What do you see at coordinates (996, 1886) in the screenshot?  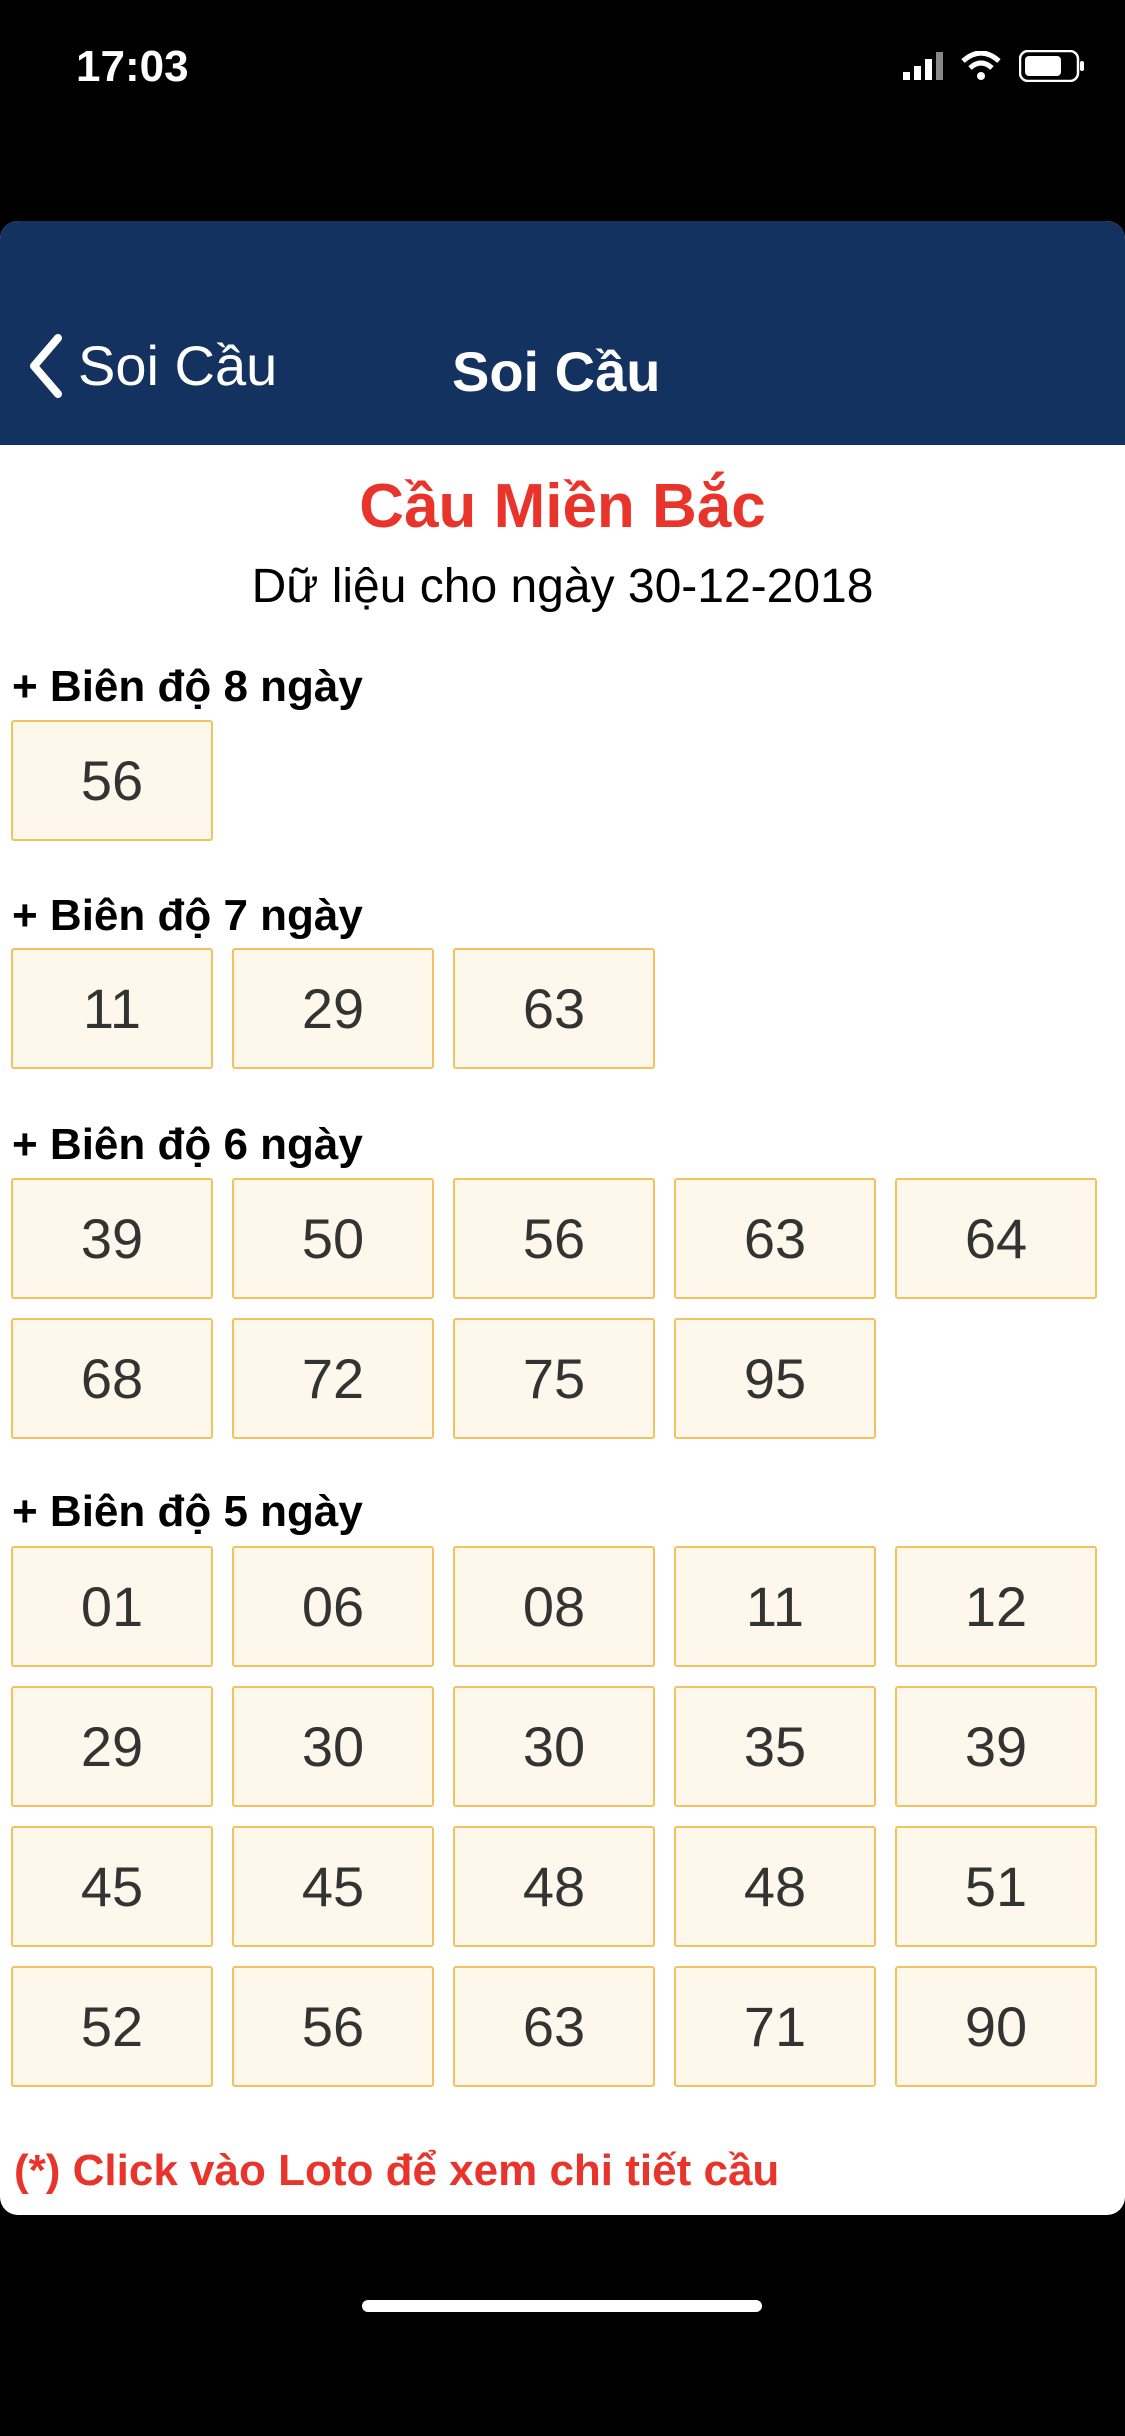 I see `loto-number-button: 51` at bounding box center [996, 1886].